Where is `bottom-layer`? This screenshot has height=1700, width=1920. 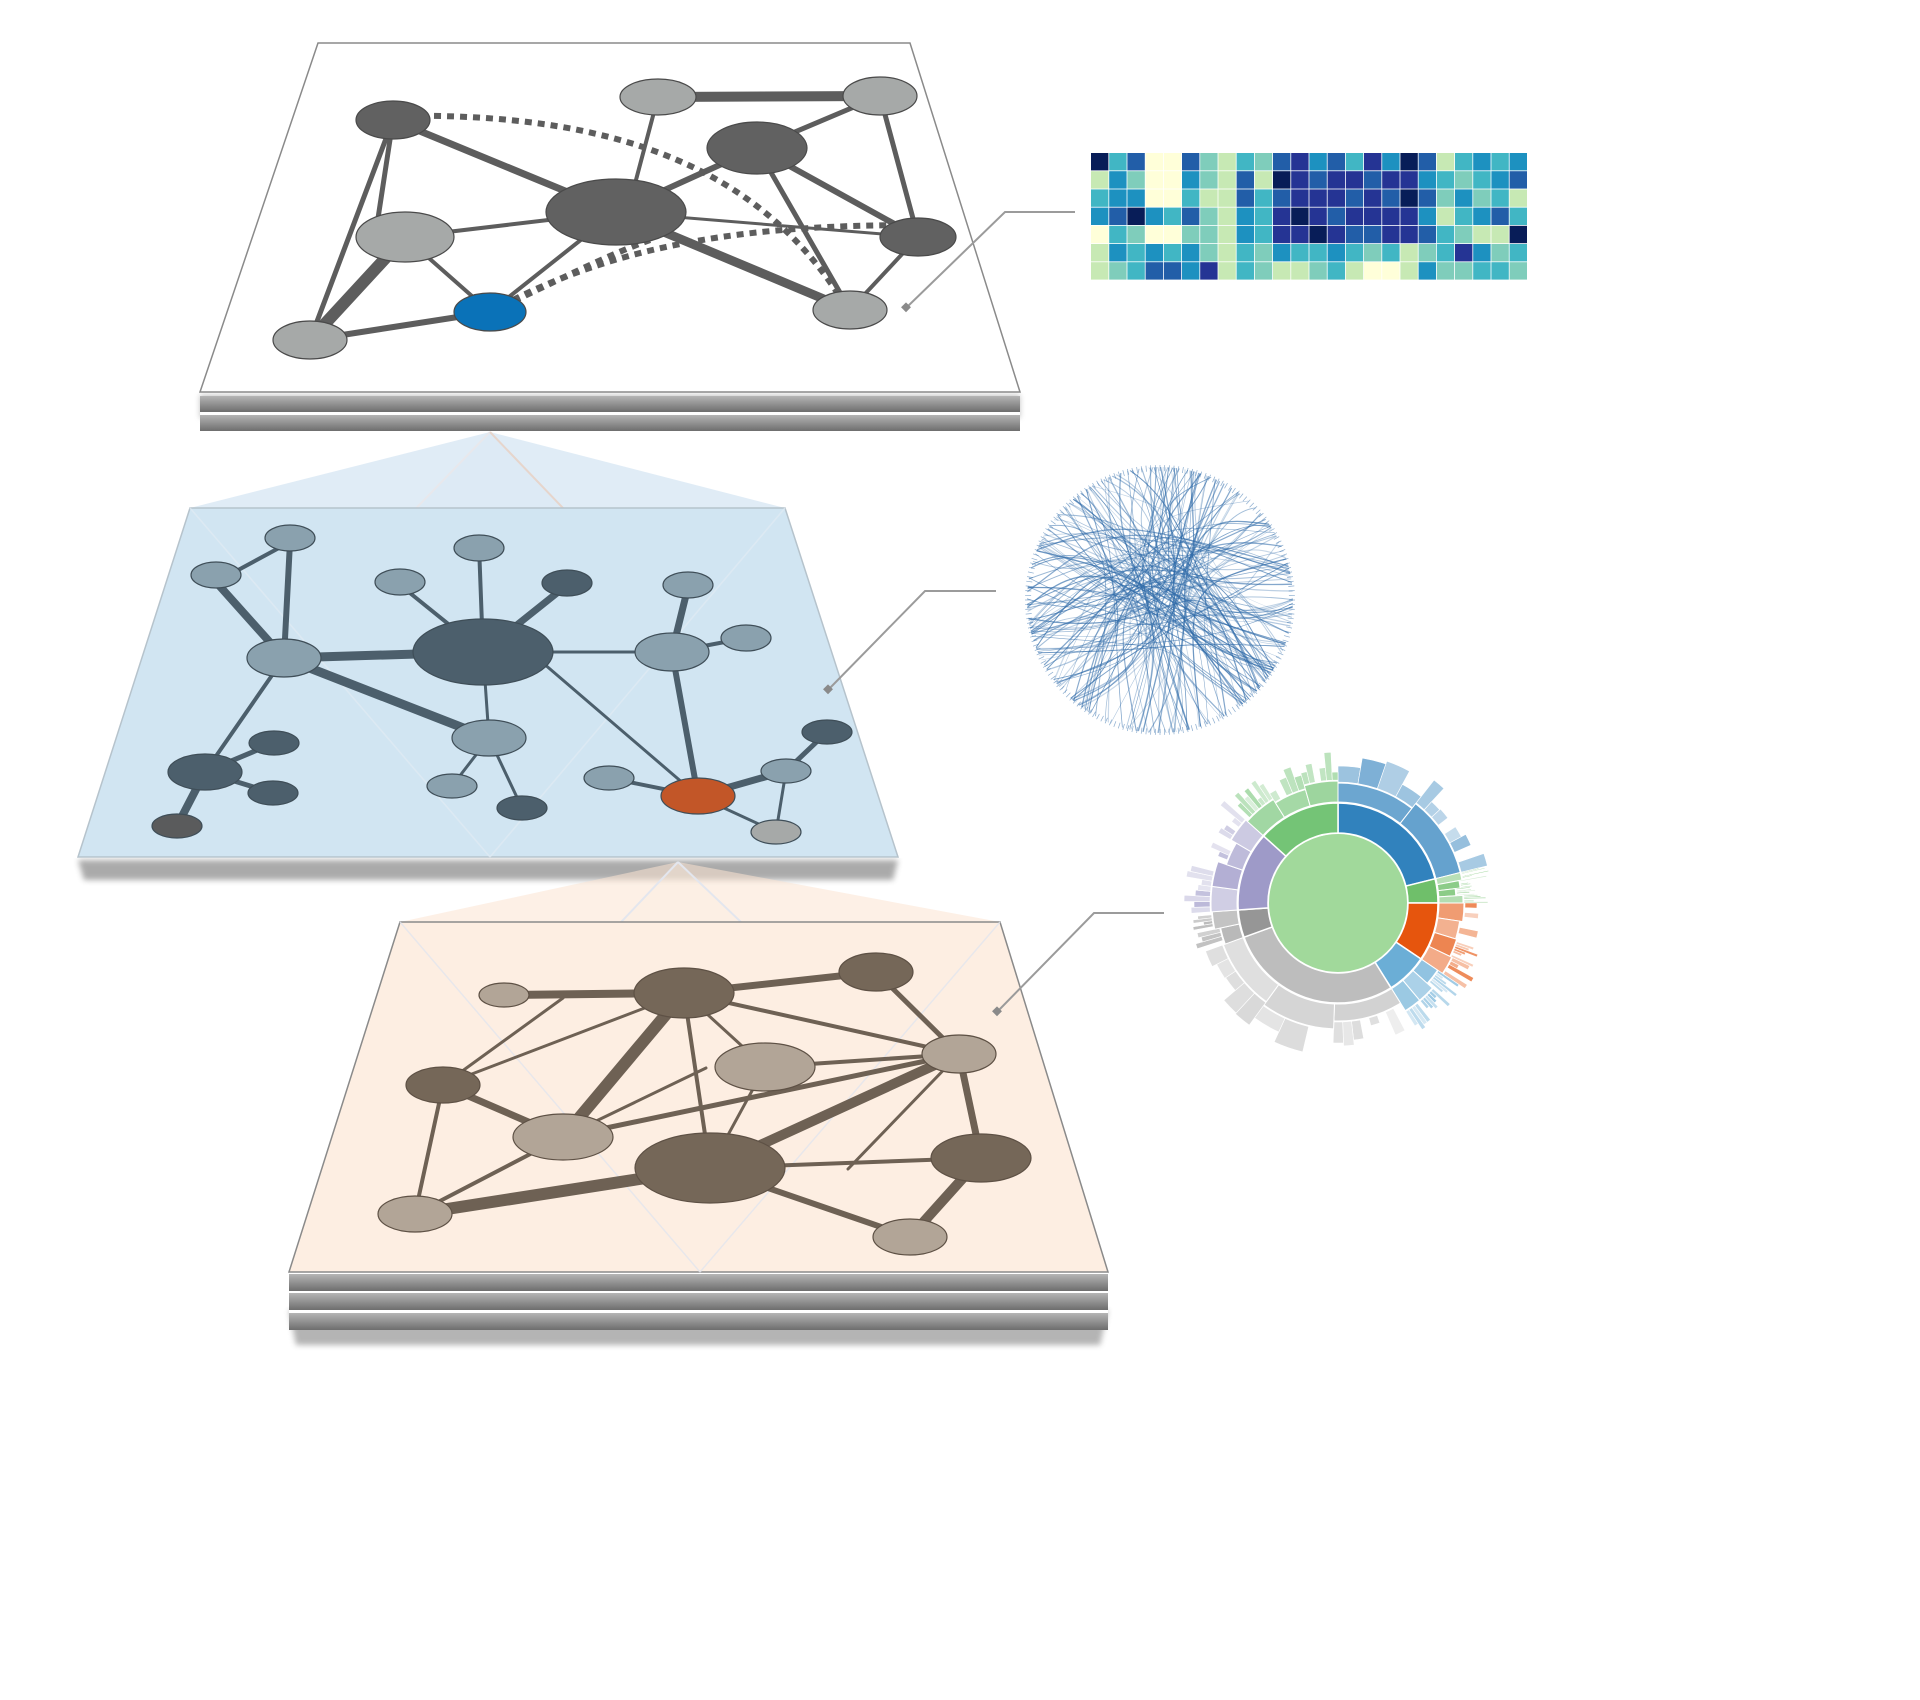
bottom-layer is located at coordinates (698, 1133).